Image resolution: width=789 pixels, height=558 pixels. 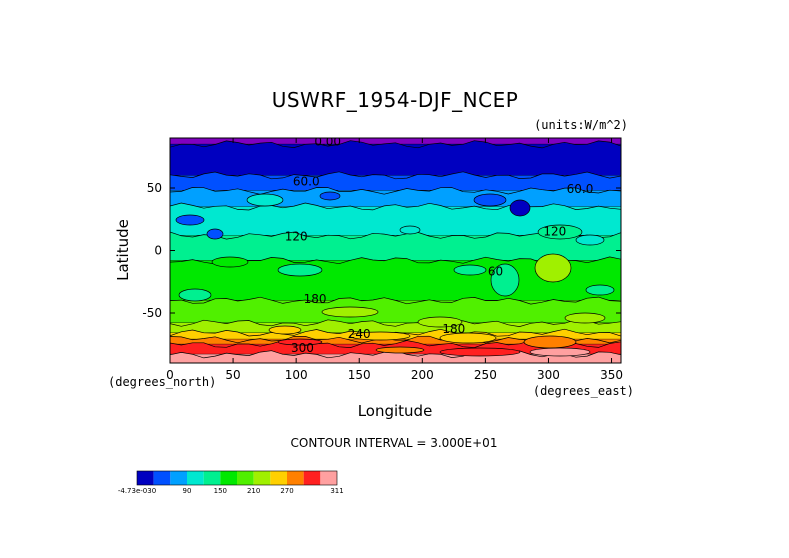 What do you see at coordinates (495, 272) in the screenshot?
I see `contour-label: 60` at bounding box center [495, 272].